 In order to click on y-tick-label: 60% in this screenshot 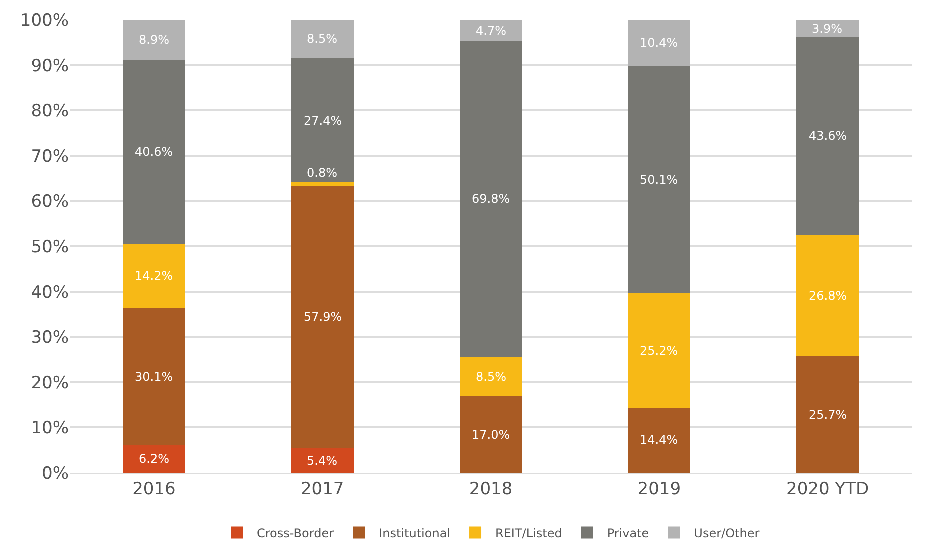, I will do `click(50, 202)`.